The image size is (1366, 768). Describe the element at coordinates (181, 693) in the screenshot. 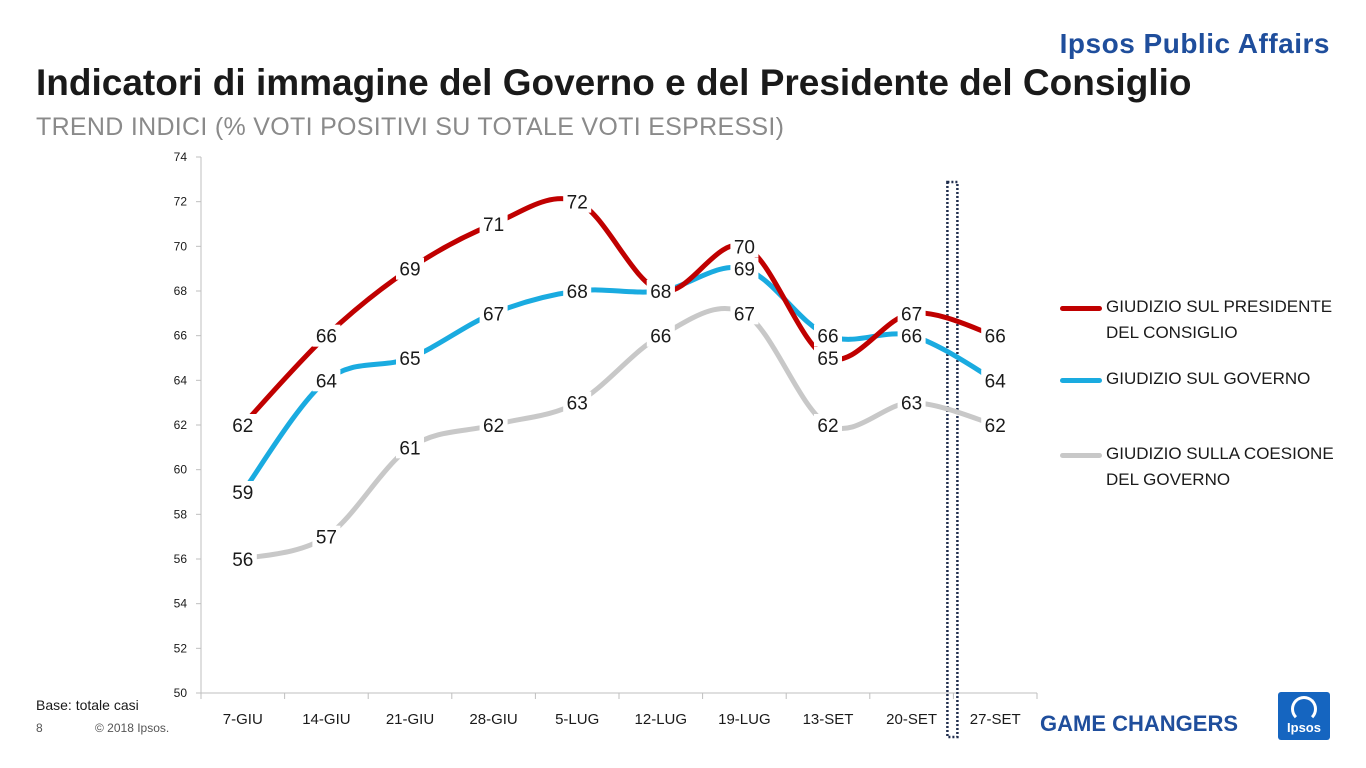

I see `y-tick-label: 50` at that location.